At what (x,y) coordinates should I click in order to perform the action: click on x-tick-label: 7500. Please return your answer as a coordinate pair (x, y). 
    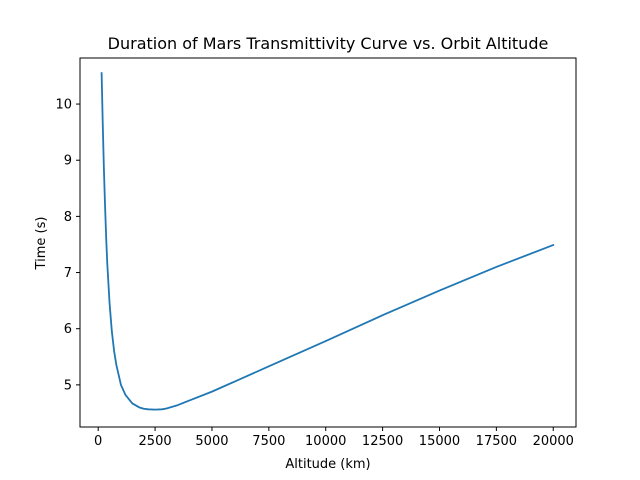
    Looking at the image, I should click on (268, 441).